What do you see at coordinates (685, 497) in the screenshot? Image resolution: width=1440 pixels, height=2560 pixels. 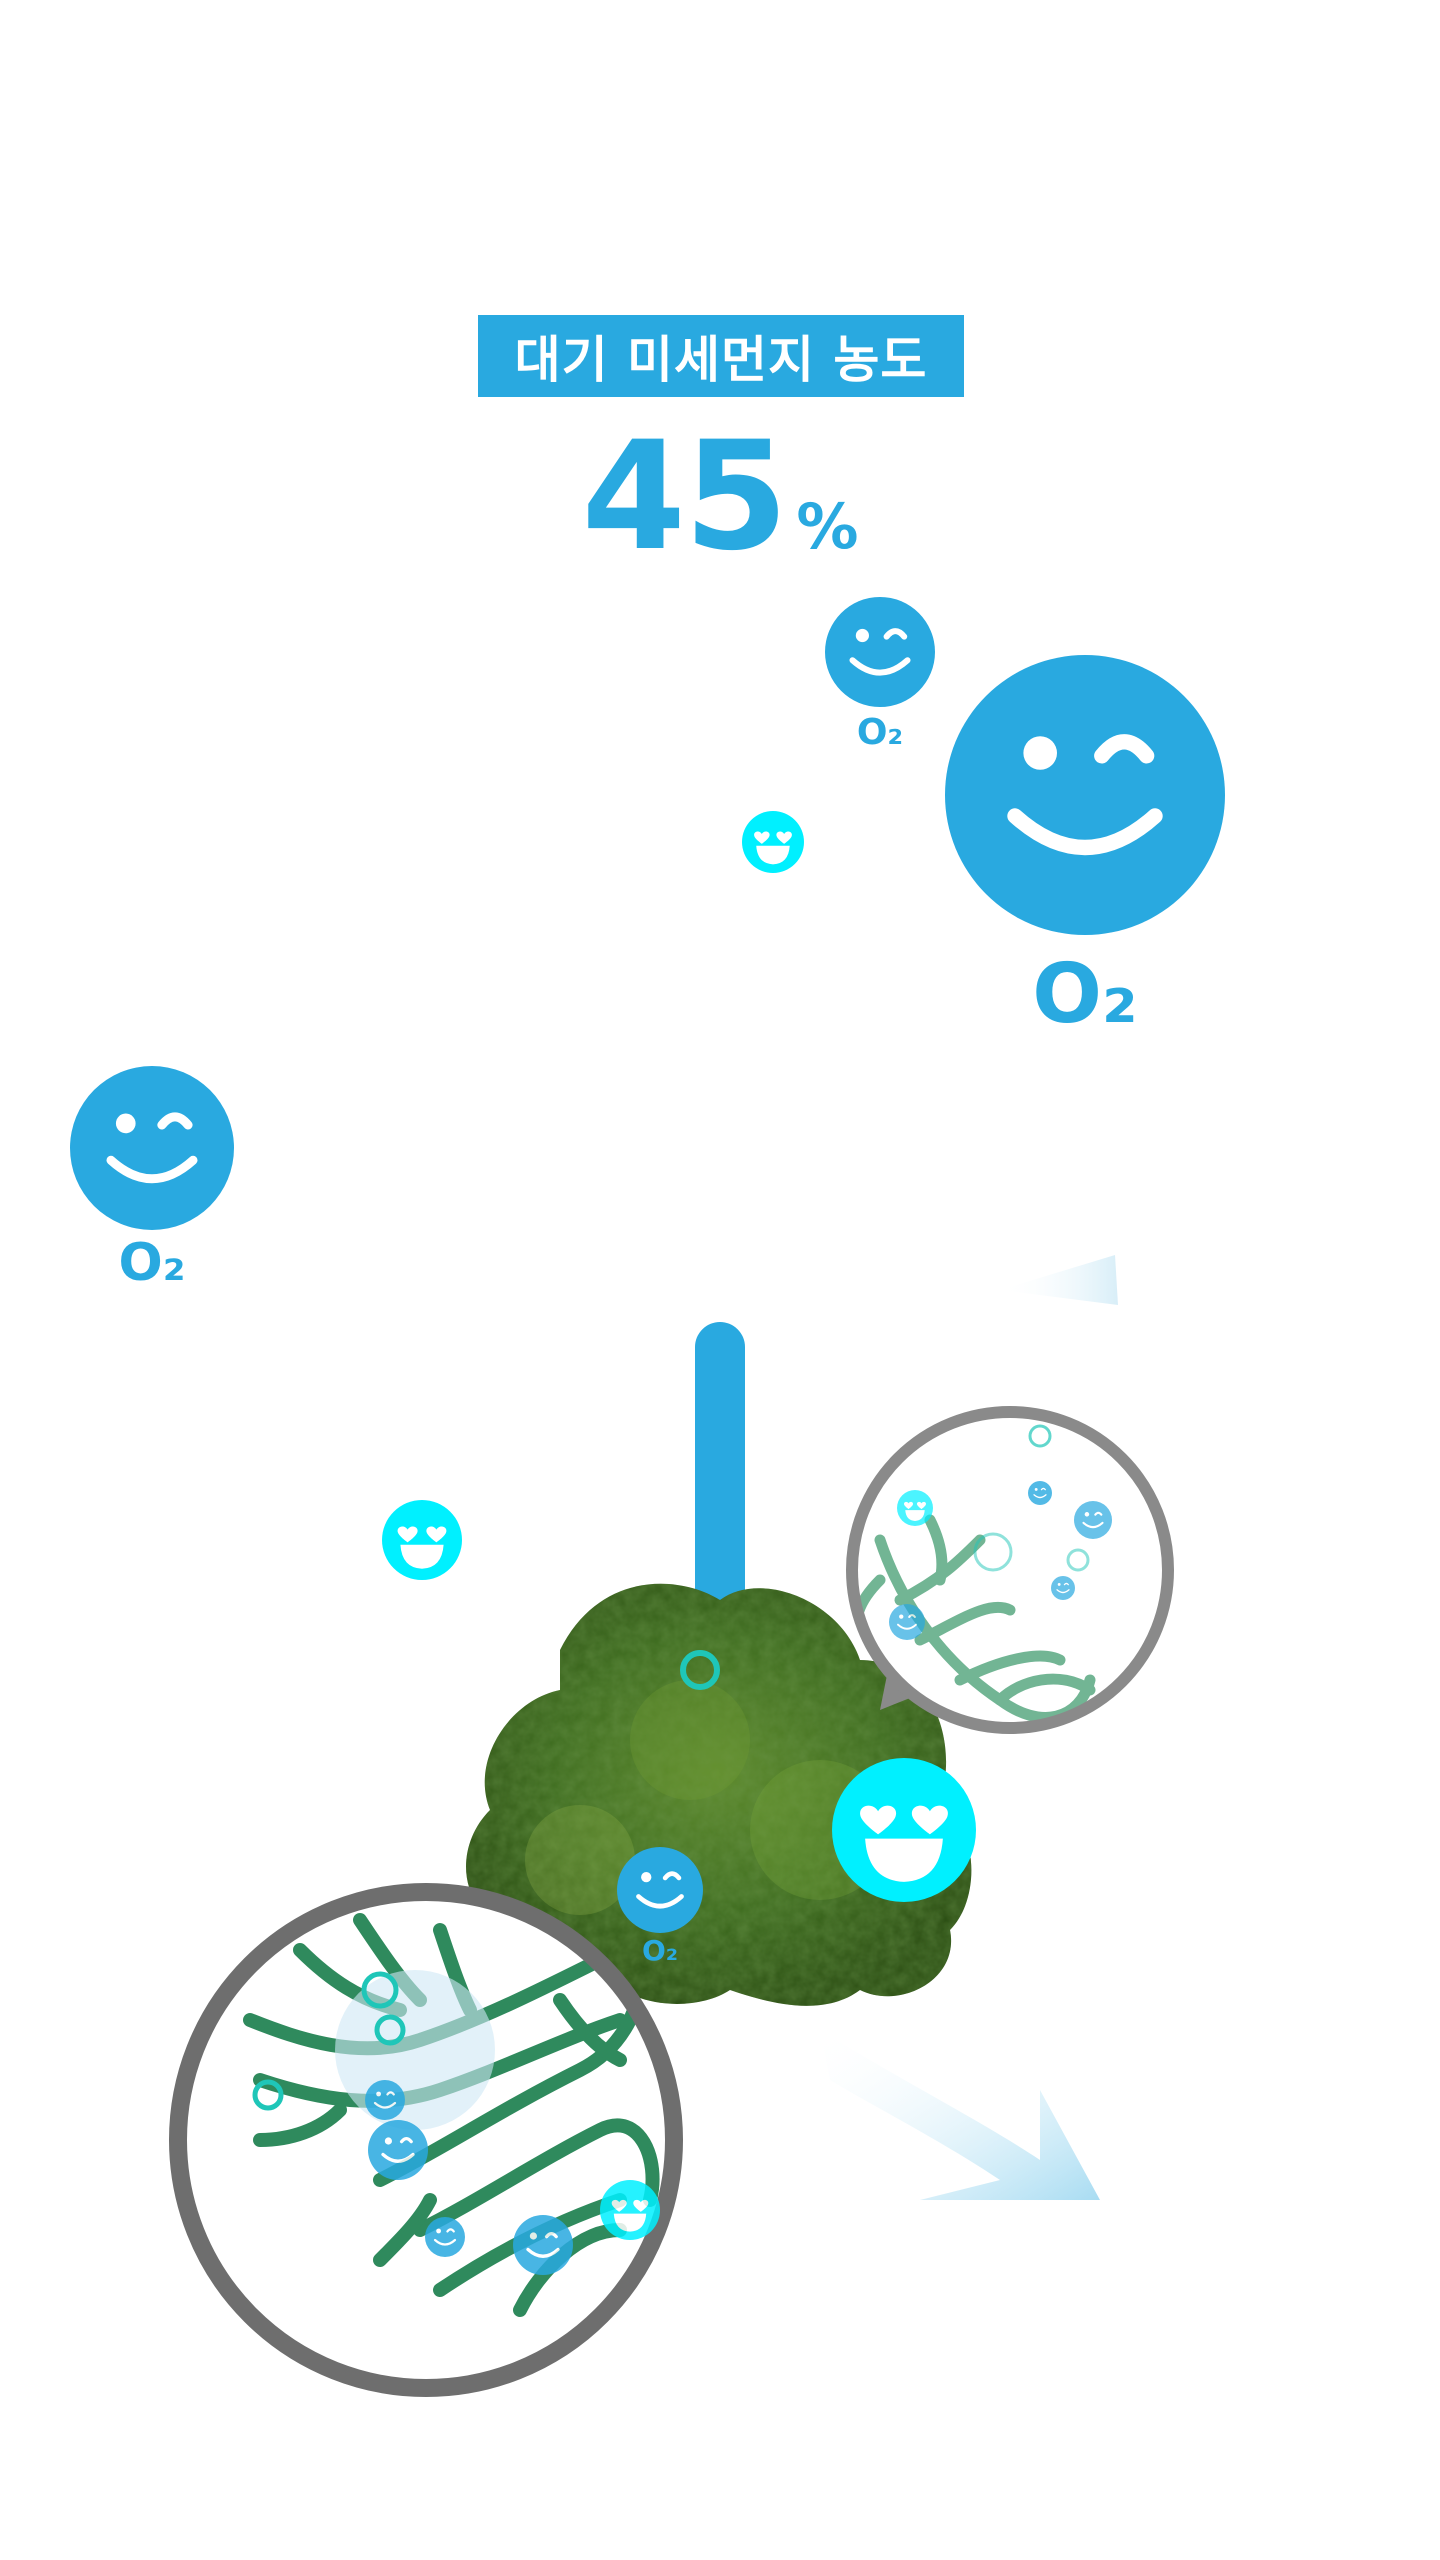 I see `concentration-value: 45` at bounding box center [685, 497].